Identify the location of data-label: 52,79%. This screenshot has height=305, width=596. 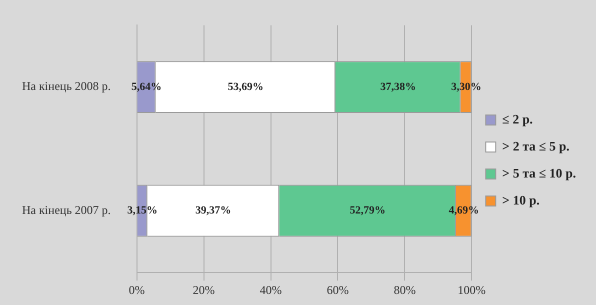
(368, 210).